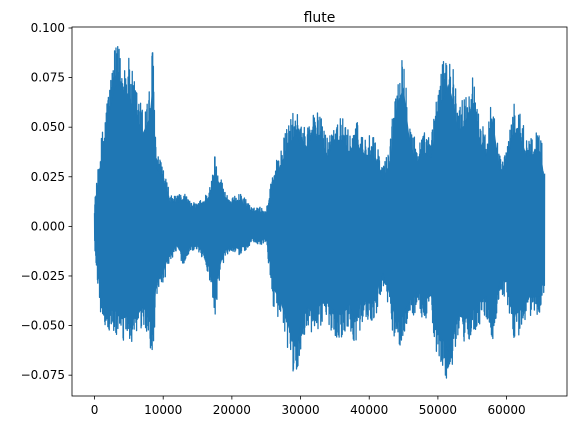 The image size is (576, 440). I want to click on y-tick-label: 0.100, so click(48, 28).